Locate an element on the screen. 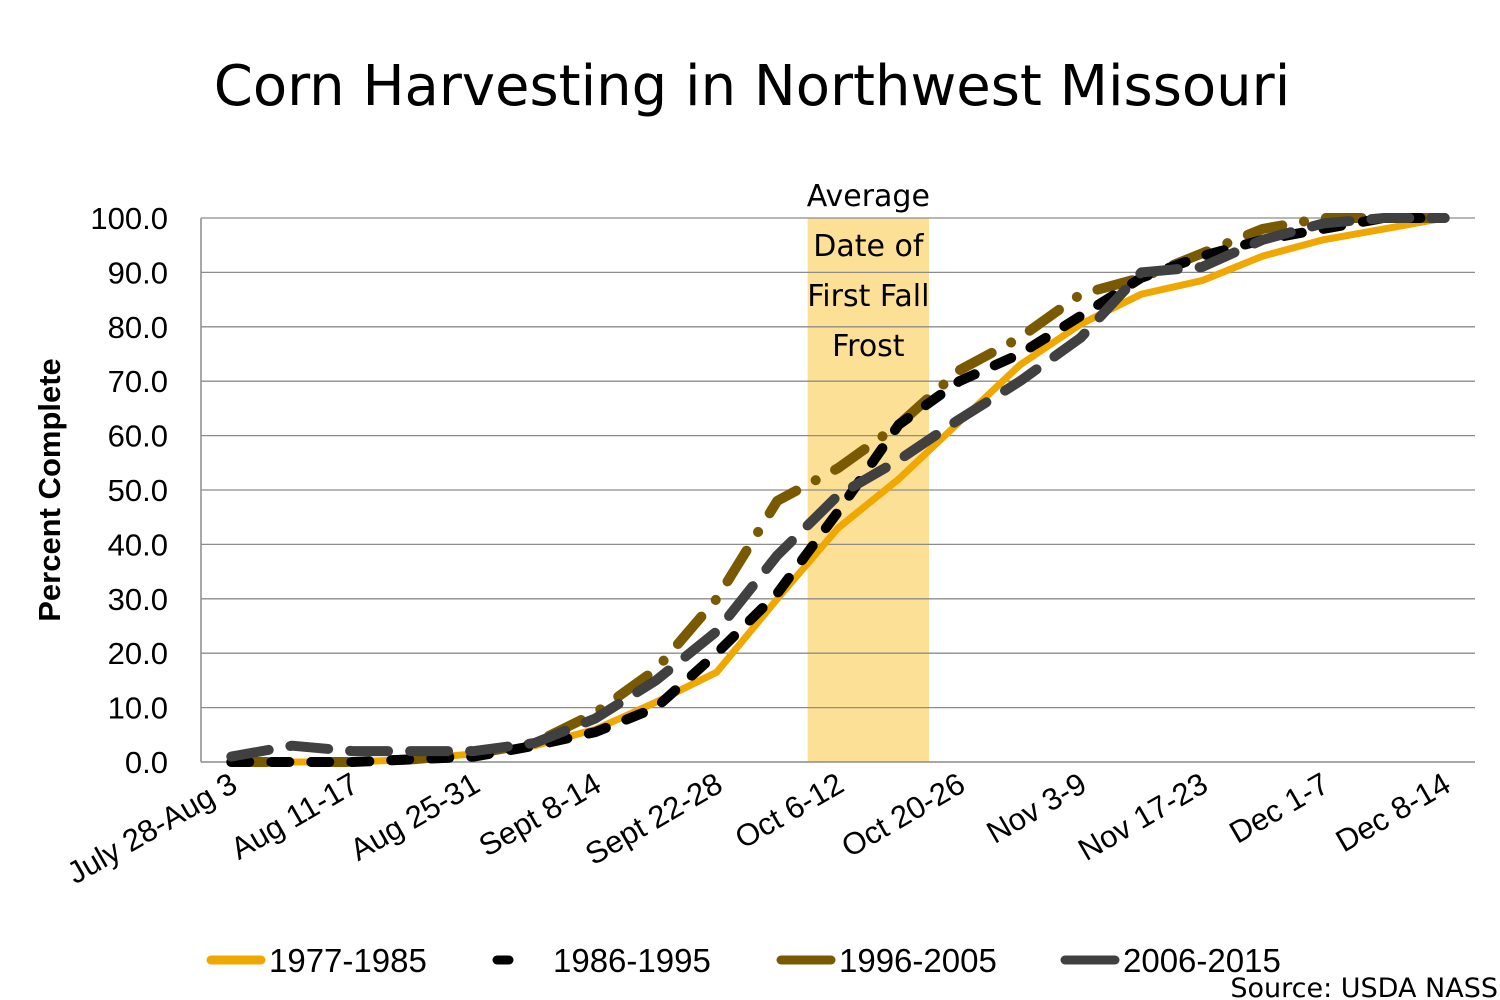 This screenshot has width=1500, height=1000. legend-item: 2006-2015 is located at coordinates (1170, 960).